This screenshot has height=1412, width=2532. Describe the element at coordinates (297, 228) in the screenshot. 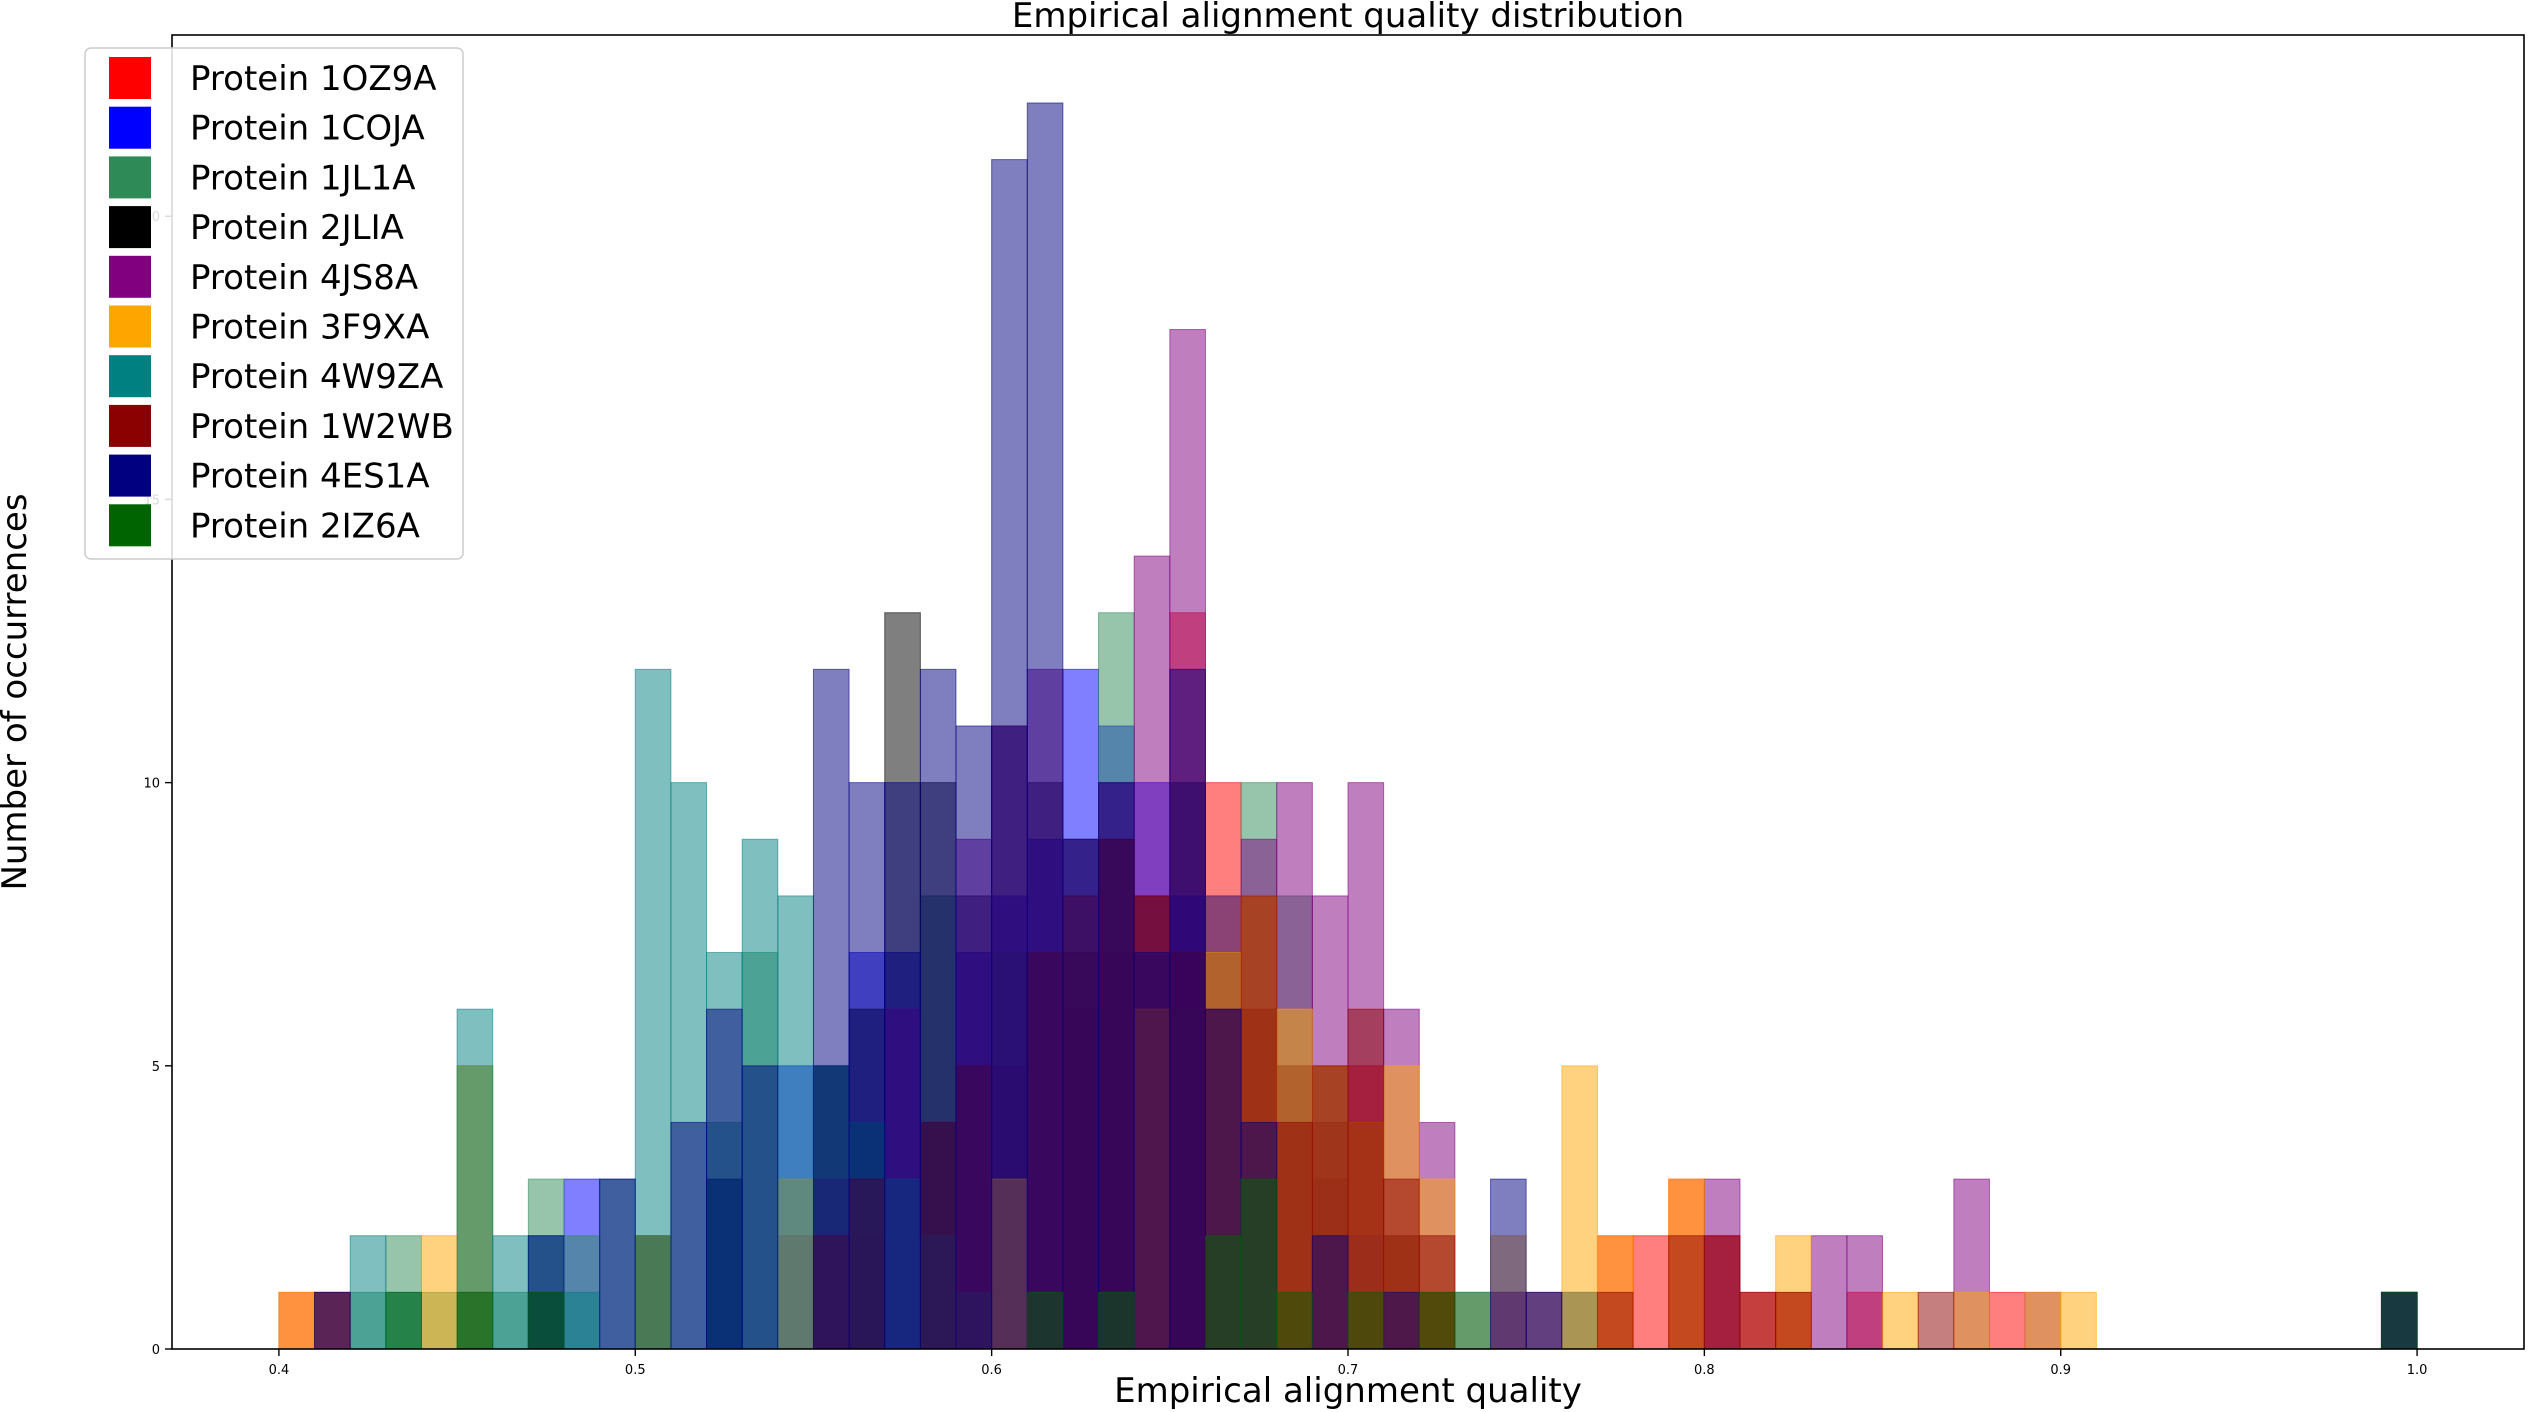

I see `legend-label: Protein 2JLIA` at that location.